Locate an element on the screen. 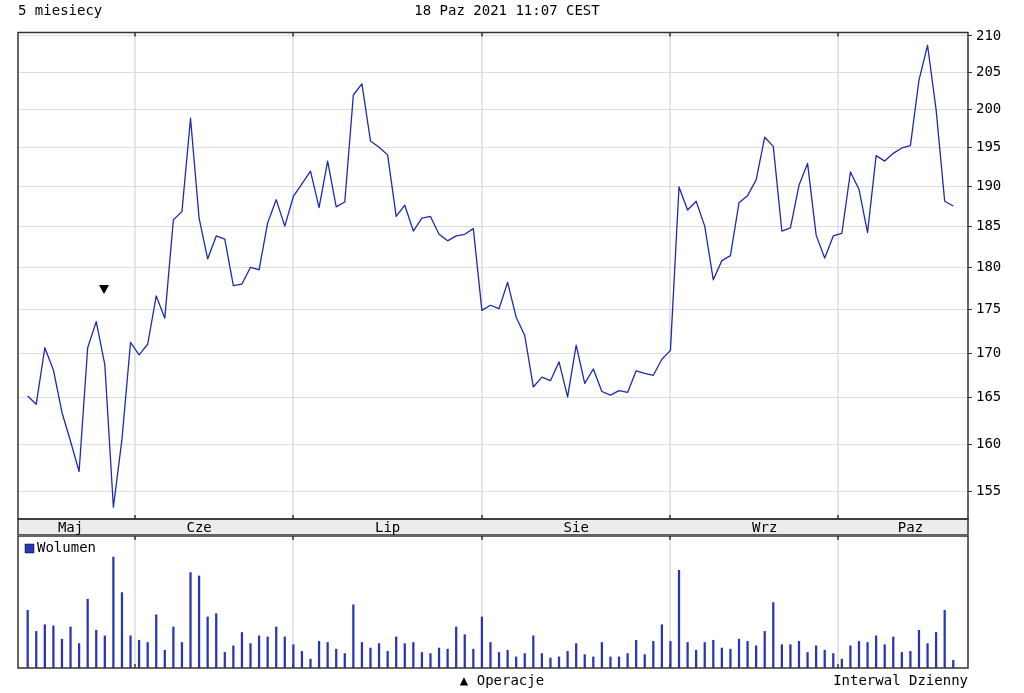  chart-title: 5 miesiecy is located at coordinates (60, 10).